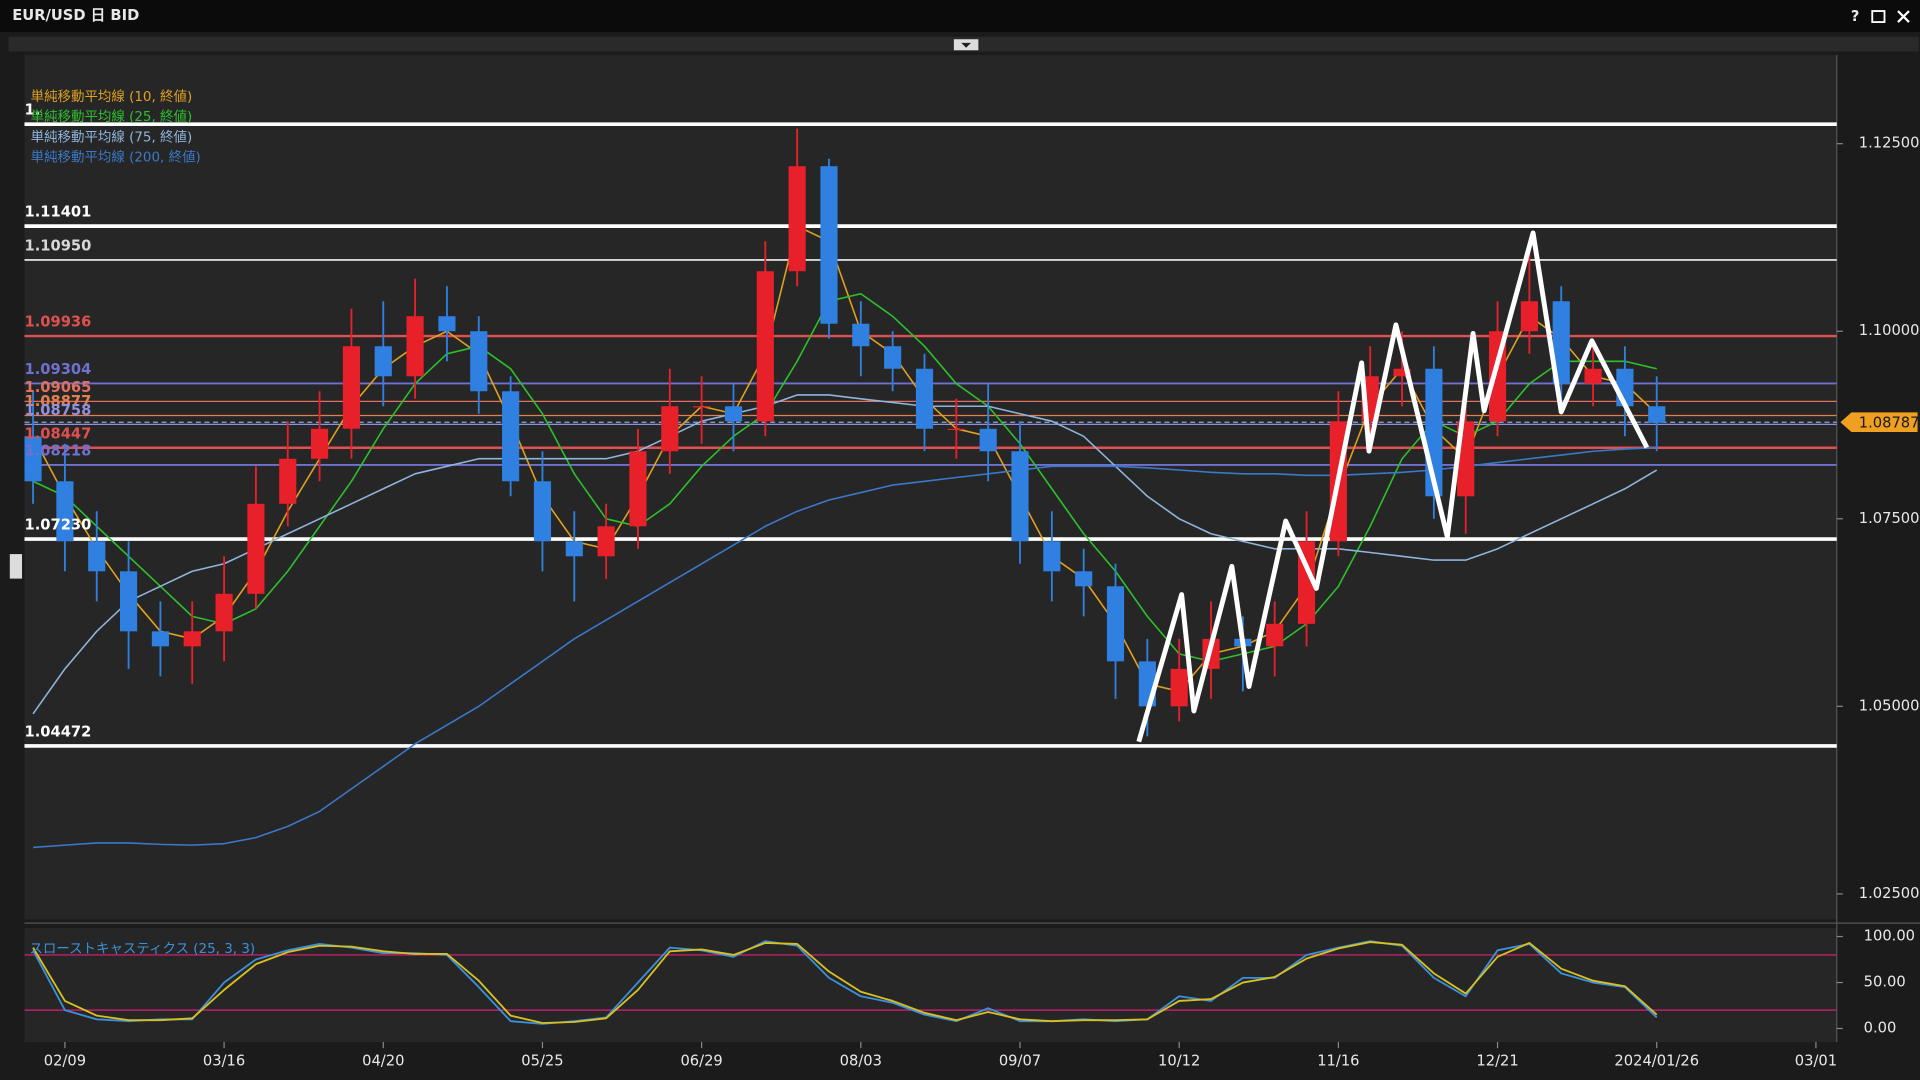  Describe the element at coordinates (966, 45) in the screenshot. I see `collapse-arrow` at that location.